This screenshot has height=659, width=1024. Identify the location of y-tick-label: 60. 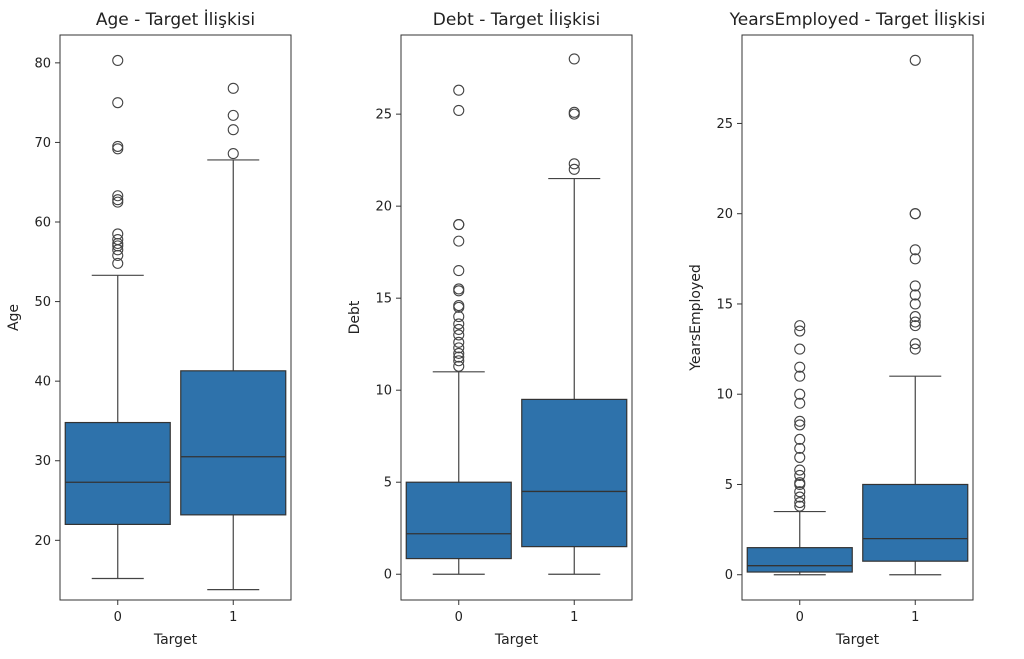
(42, 223).